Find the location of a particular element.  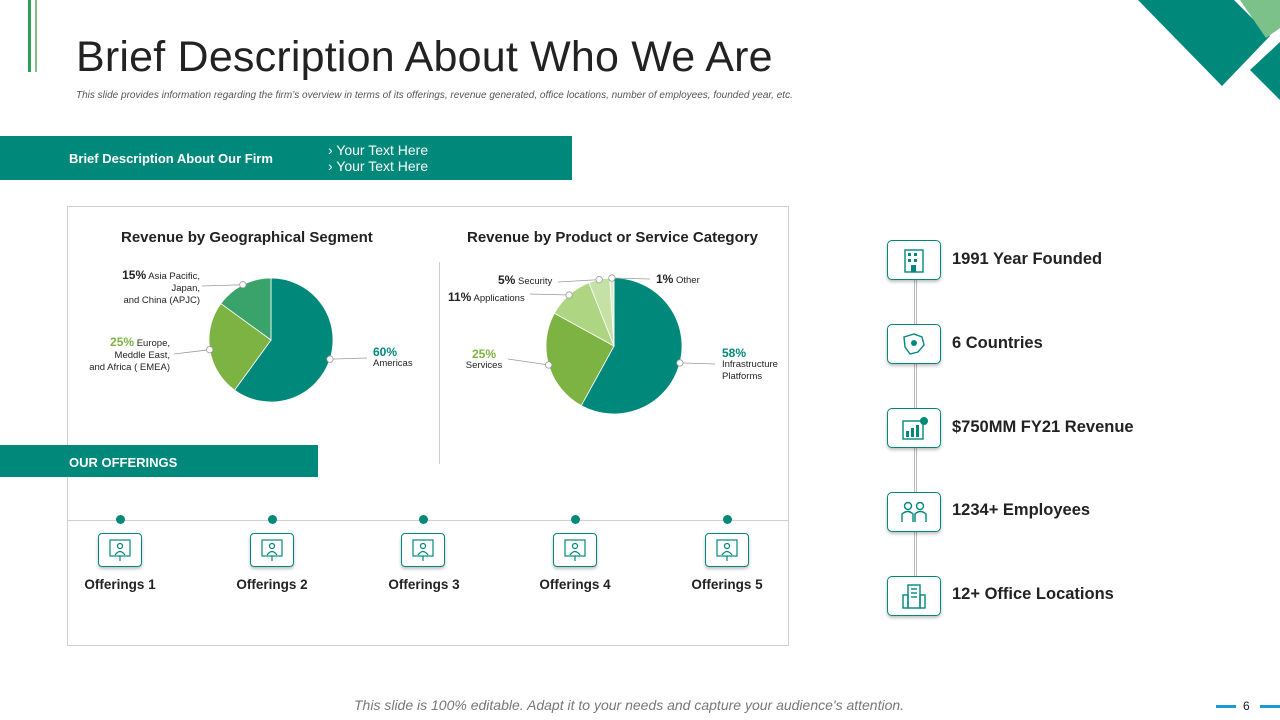

timeline-text-4: 1234+ Employees is located at coordinates (1021, 510).